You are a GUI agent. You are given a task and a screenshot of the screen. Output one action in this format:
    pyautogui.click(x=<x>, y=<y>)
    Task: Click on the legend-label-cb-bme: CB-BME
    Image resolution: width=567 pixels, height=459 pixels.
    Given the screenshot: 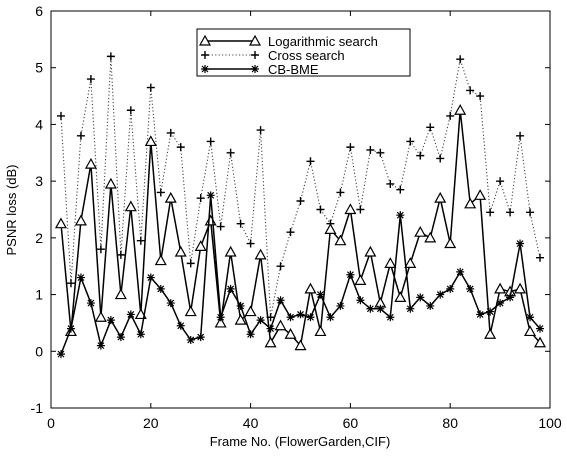 What is the action you would take?
    pyautogui.click(x=293, y=69)
    